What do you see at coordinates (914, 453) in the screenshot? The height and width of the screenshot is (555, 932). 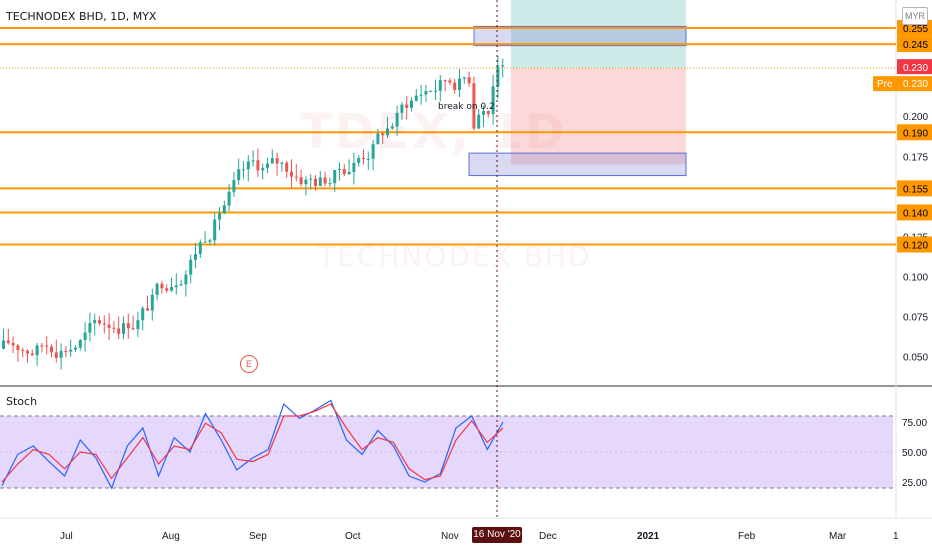 I see `stoch-axis-tick: 50.00` at bounding box center [914, 453].